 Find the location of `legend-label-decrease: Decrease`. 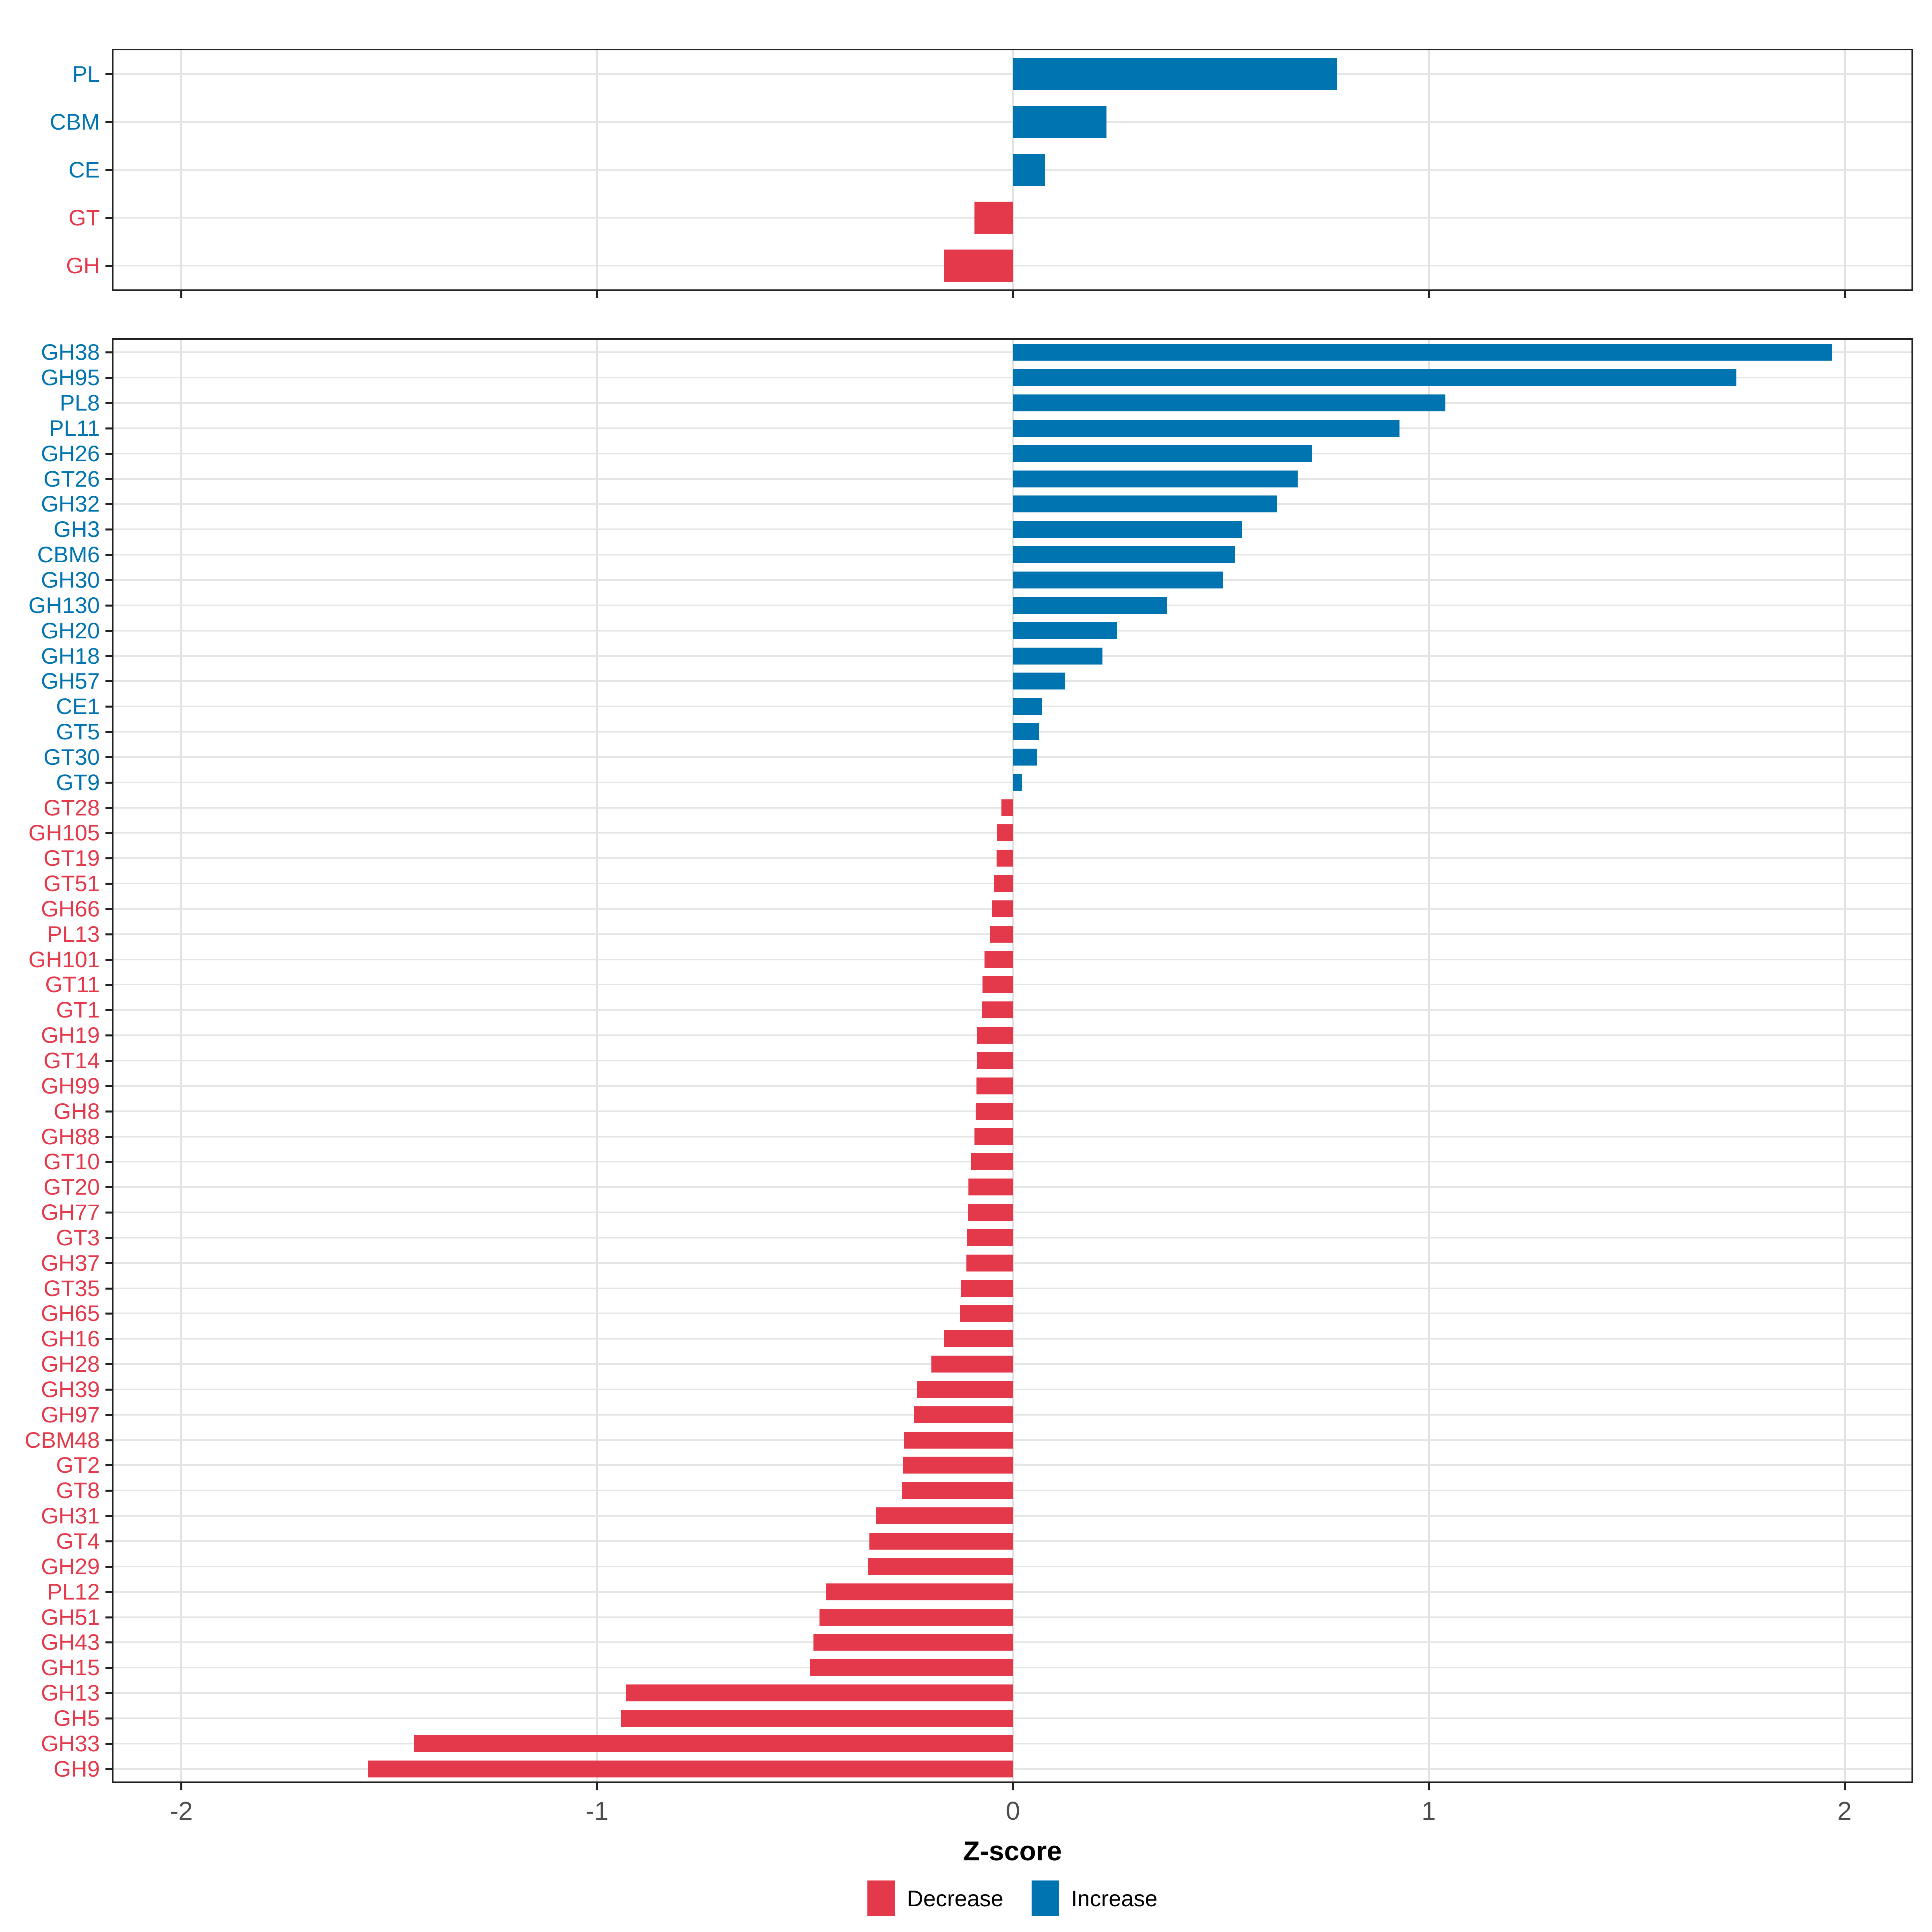

legend-label-decrease: Decrease is located at coordinates (955, 1898).